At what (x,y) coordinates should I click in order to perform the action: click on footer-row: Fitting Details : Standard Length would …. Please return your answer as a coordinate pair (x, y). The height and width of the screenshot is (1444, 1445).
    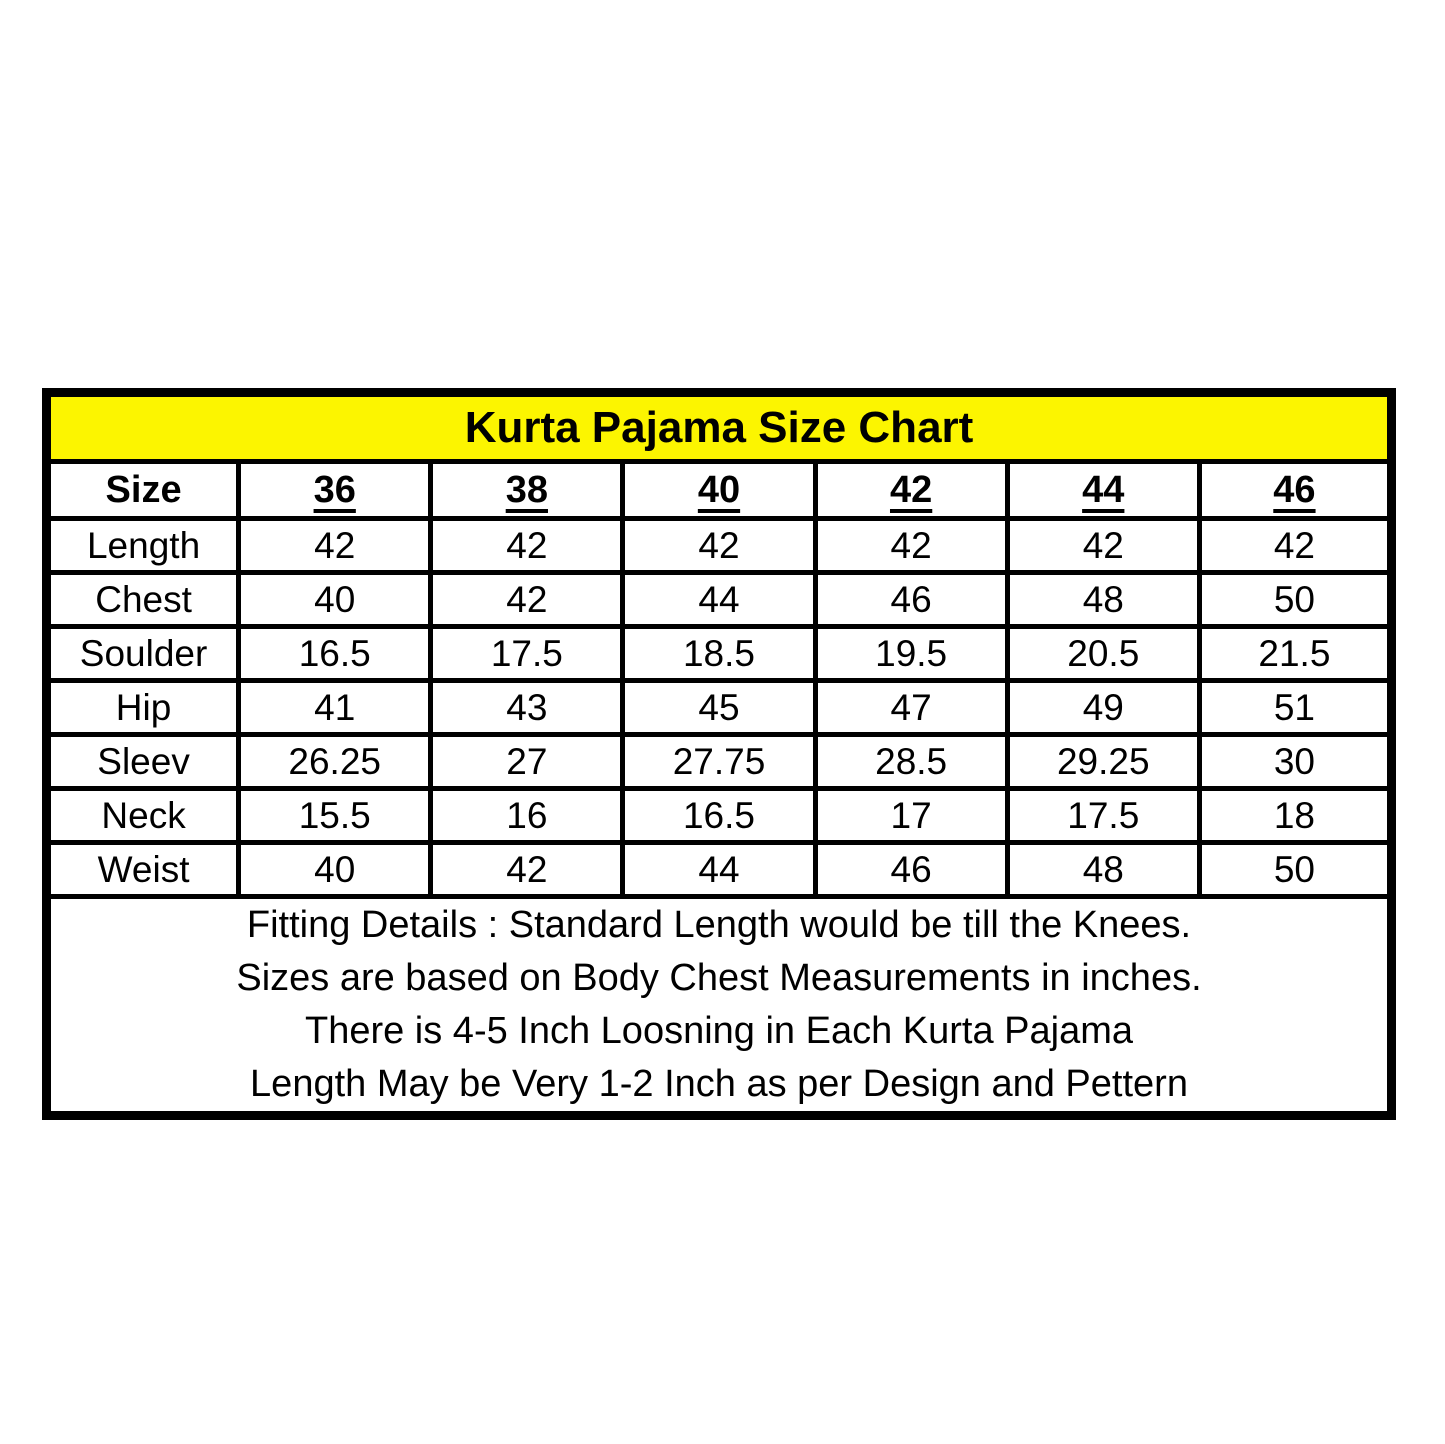
    Looking at the image, I should click on (719, 1006).